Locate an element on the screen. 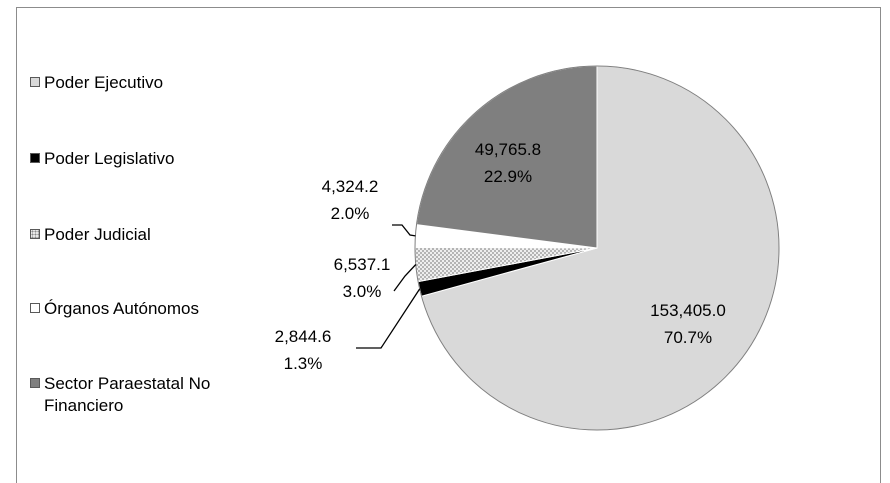 The width and height of the screenshot is (890, 483). leader-line-poder-legislativo is located at coordinates (388, 318).